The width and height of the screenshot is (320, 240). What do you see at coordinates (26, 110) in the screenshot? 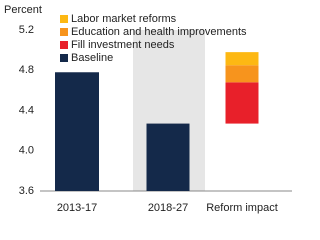
I see `y-tick-label: 4.4` at bounding box center [26, 110].